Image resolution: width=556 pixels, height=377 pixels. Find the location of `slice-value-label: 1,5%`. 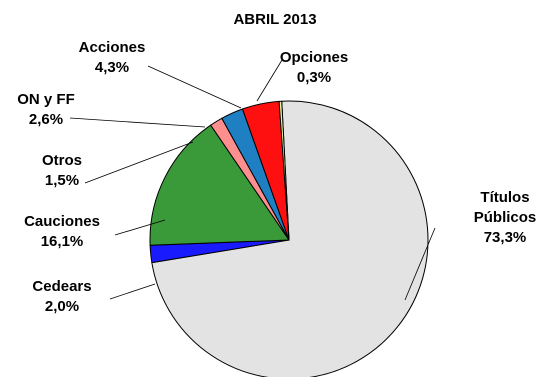

slice-value-label: 1,5% is located at coordinates (62, 180).